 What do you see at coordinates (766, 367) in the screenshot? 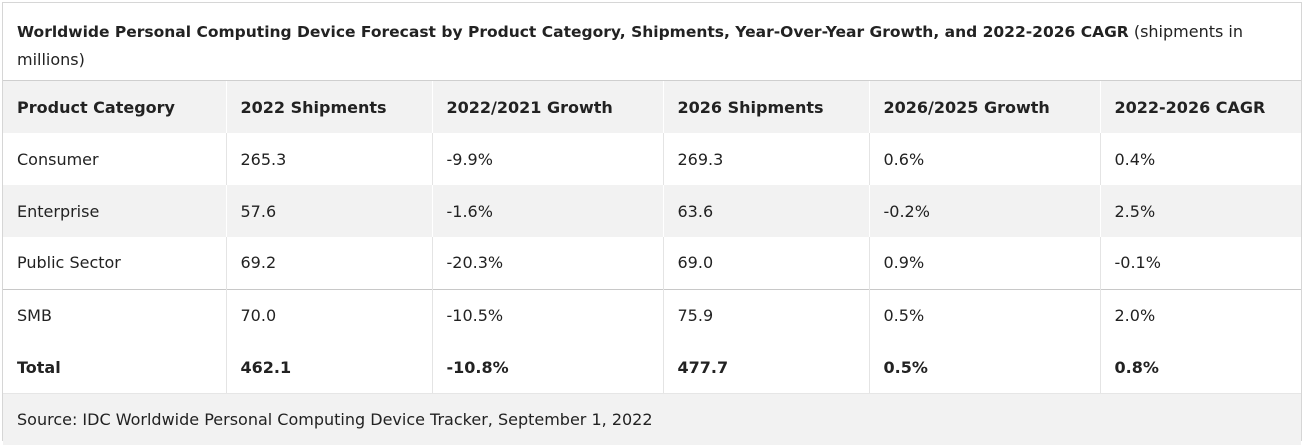
I see `table-cell: 477.7` at bounding box center [766, 367].